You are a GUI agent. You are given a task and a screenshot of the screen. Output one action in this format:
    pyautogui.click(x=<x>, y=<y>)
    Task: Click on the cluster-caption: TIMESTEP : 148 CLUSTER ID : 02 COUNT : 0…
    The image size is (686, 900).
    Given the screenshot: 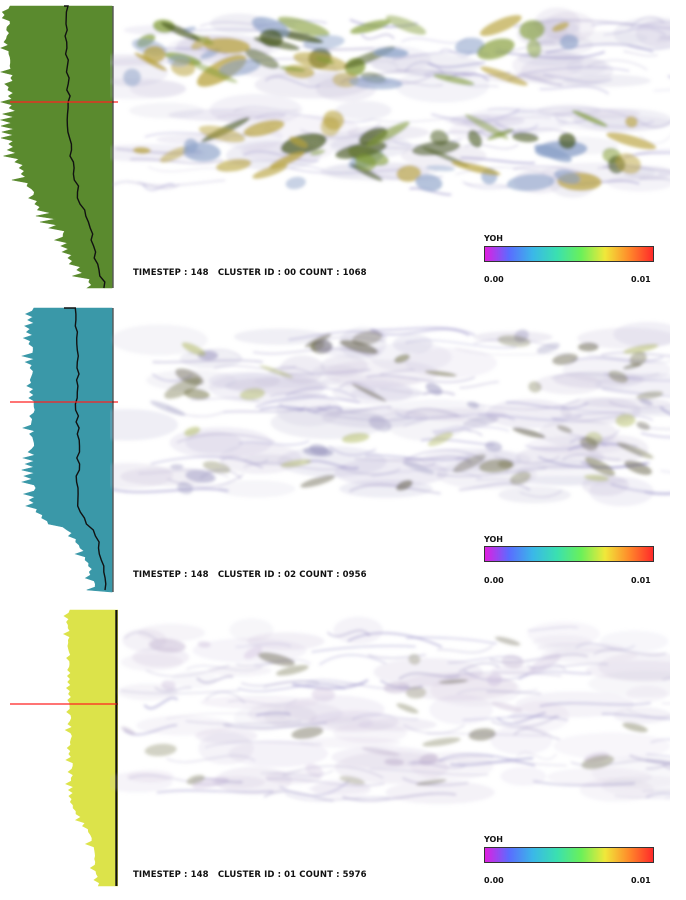 What is the action you would take?
    pyautogui.click(x=250, y=575)
    